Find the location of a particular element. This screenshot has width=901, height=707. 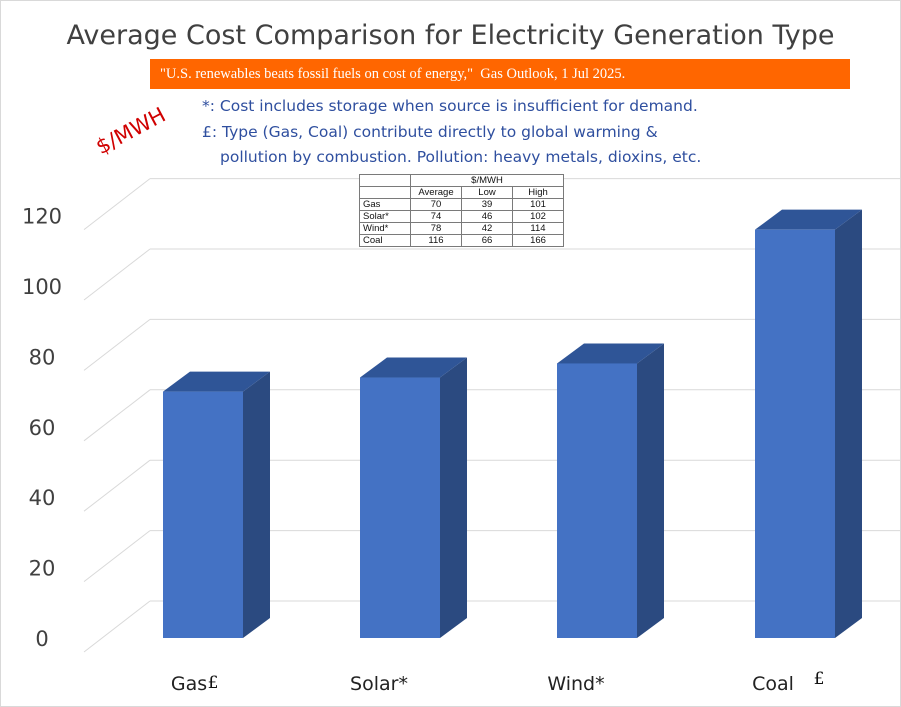

table-row: Solar* 74 46 102 is located at coordinates (461, 216).